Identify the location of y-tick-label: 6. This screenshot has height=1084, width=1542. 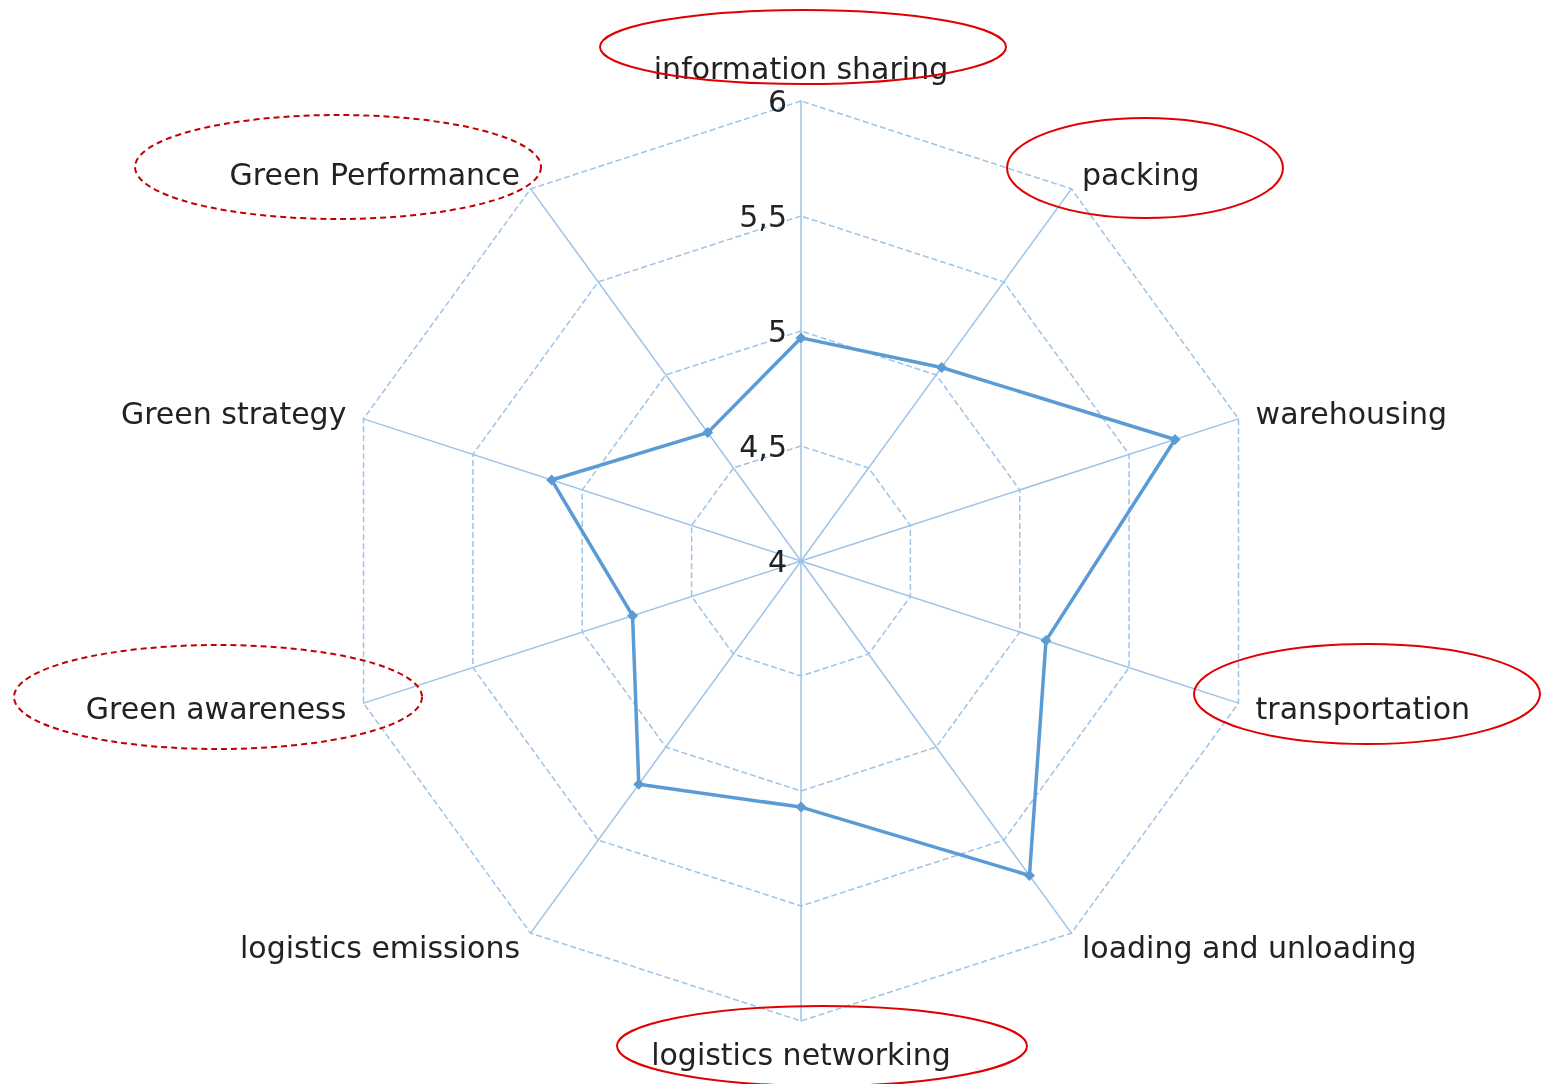
(777, 101).